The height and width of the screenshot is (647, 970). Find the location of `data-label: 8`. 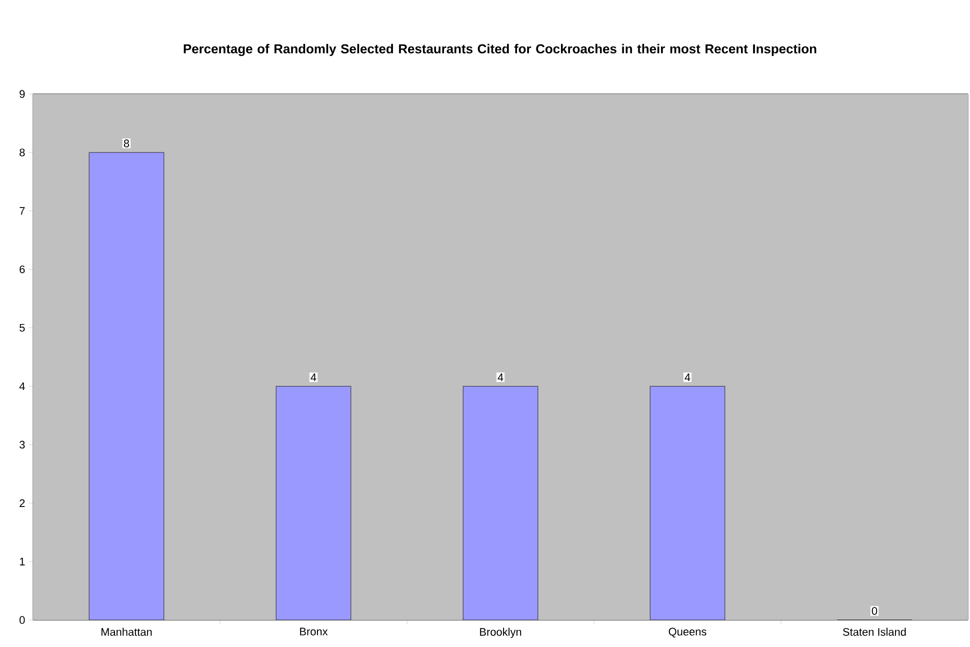

data-label: 8 is located at coordinates (127, 144).